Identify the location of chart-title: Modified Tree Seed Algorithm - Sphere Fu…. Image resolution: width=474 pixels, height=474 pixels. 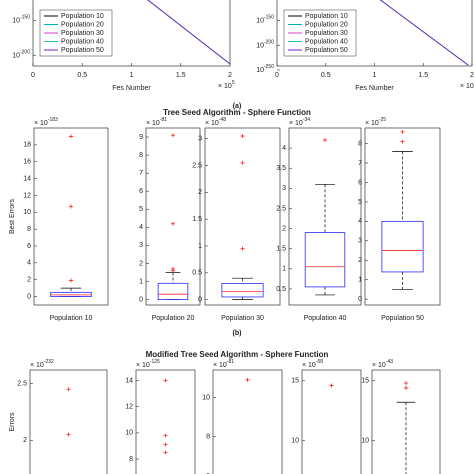
(237, 354).